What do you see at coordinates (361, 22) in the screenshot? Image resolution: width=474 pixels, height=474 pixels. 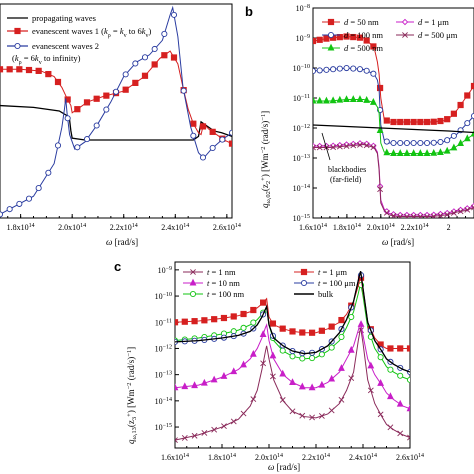 I see `legend-b-label: d = 50 nm` at bounding box center [361, 22].